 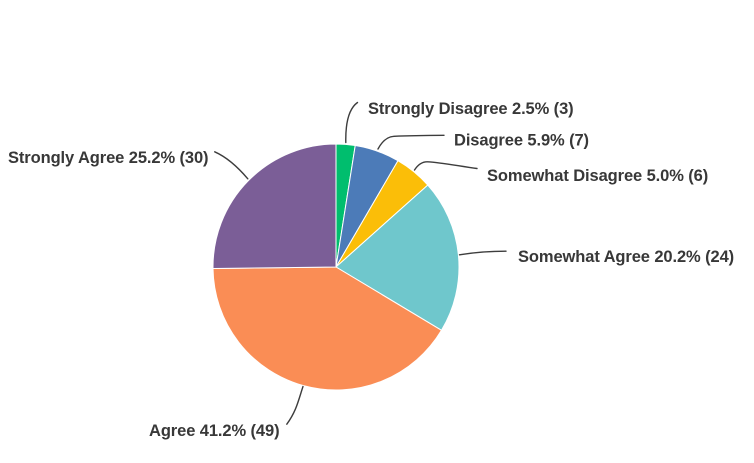 I want to click on leader-line-somewhat-disagree, so click(x=445, y=166).